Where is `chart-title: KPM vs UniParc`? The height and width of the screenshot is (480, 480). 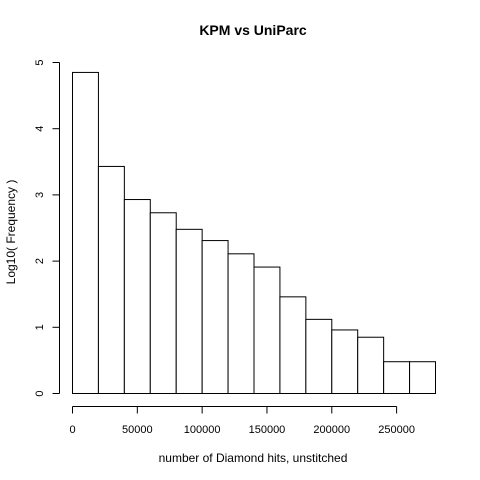
chart-title: KPM vs UniParc is located at coordinates (253, 30).